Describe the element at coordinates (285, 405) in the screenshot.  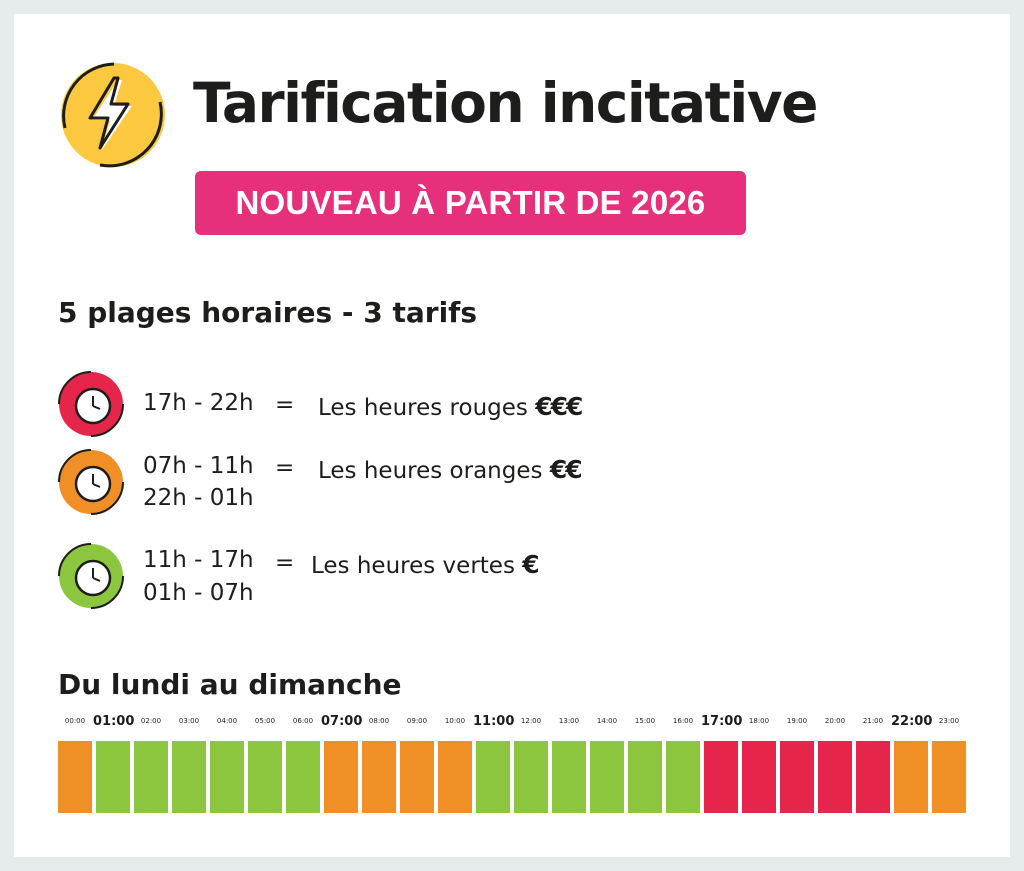
I see `tier-red-equals: =` at that location.